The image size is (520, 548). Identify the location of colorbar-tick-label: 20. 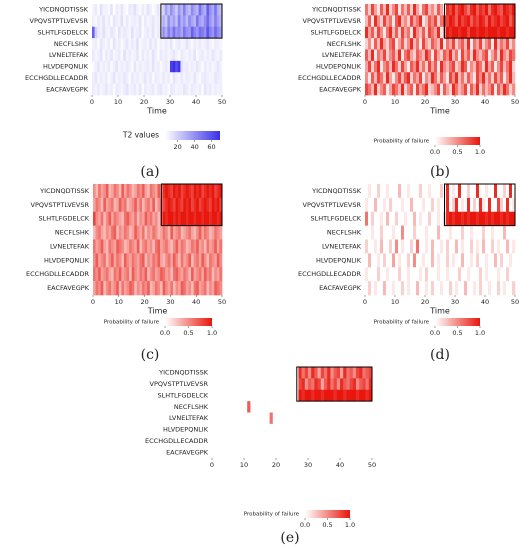
(178, 147).